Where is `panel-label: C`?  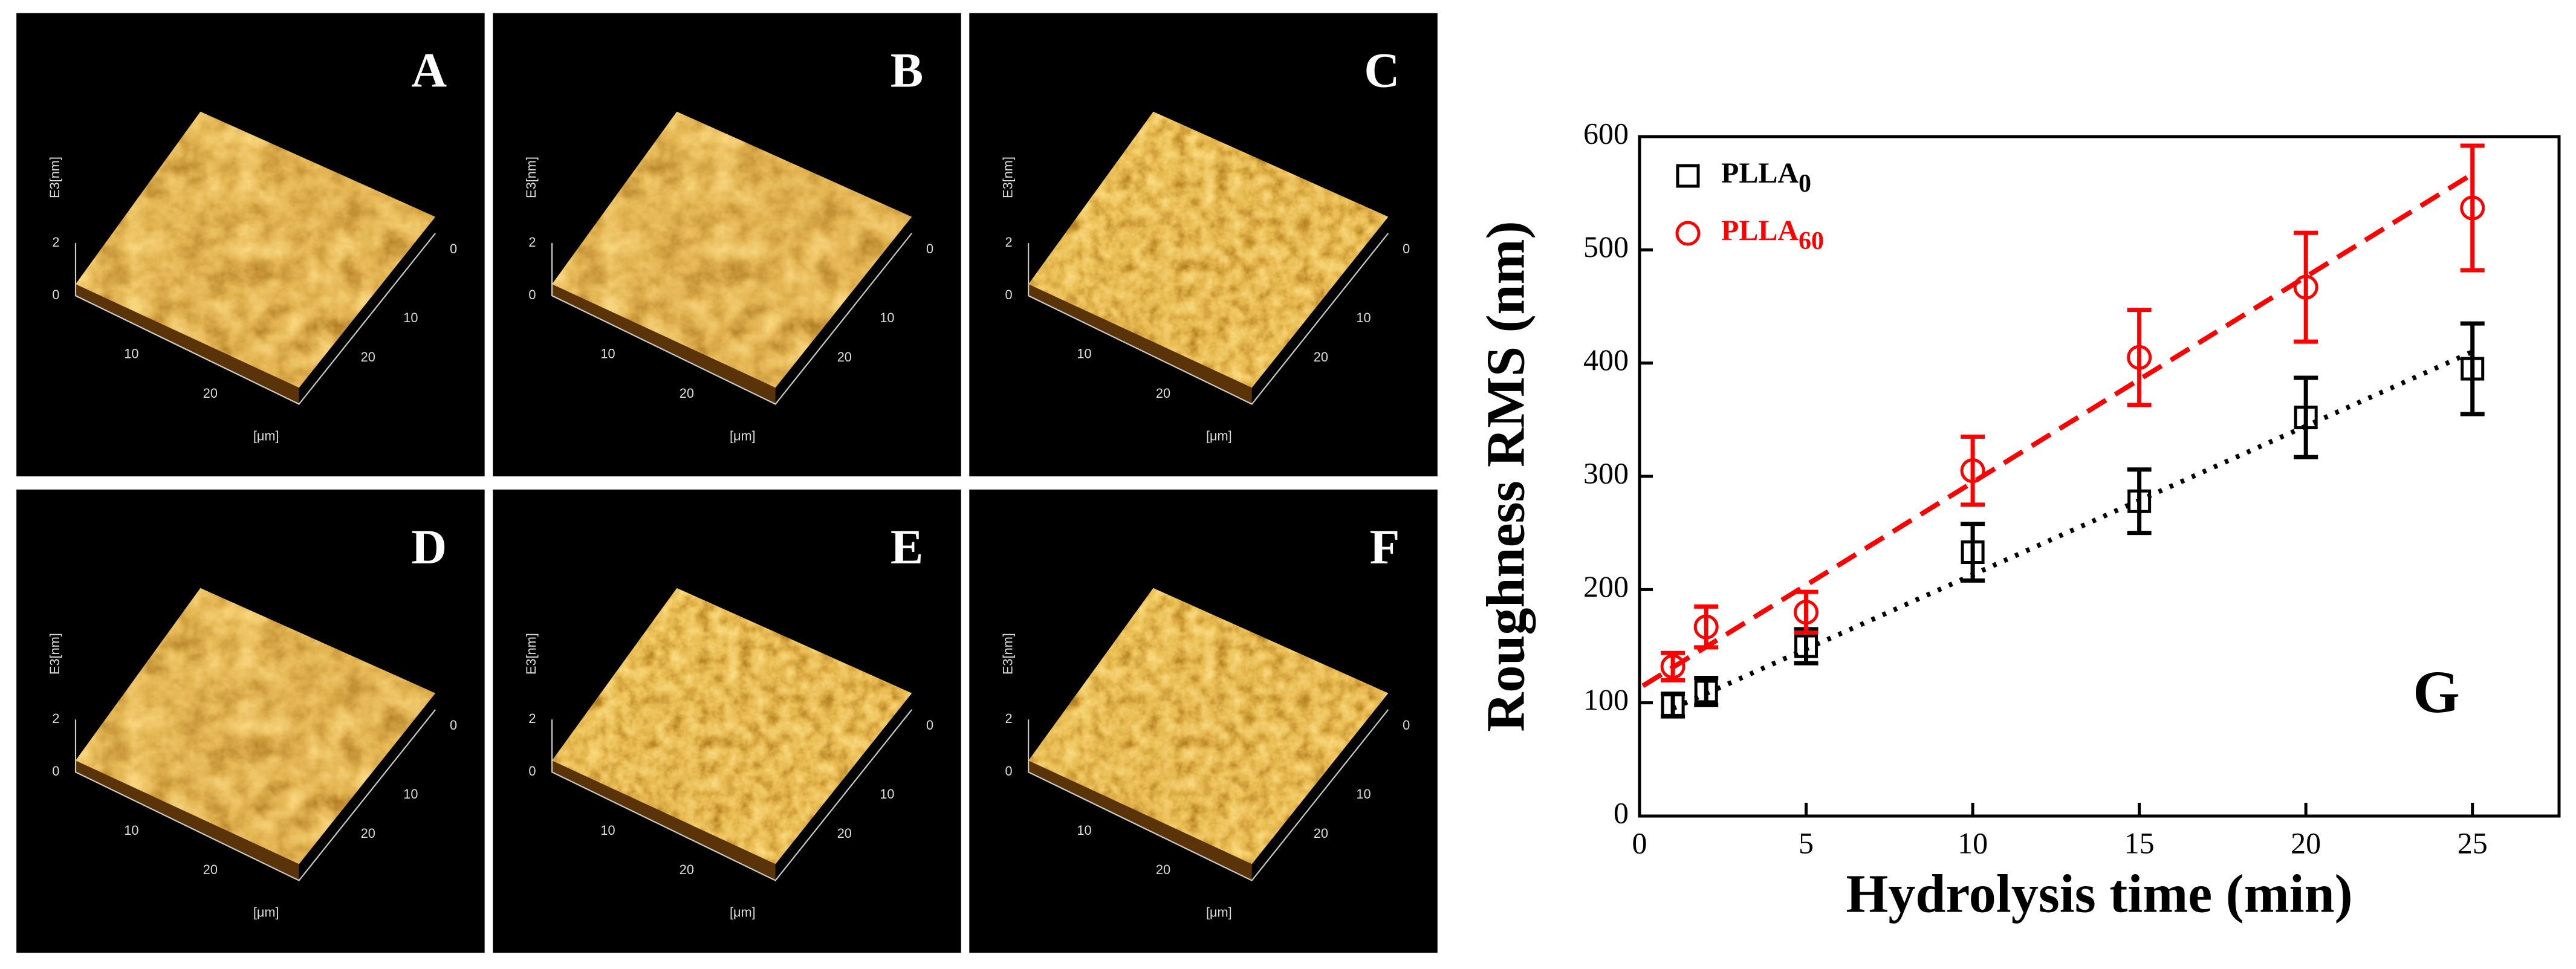 panel-label: C is located at coordinates (1382, 70).